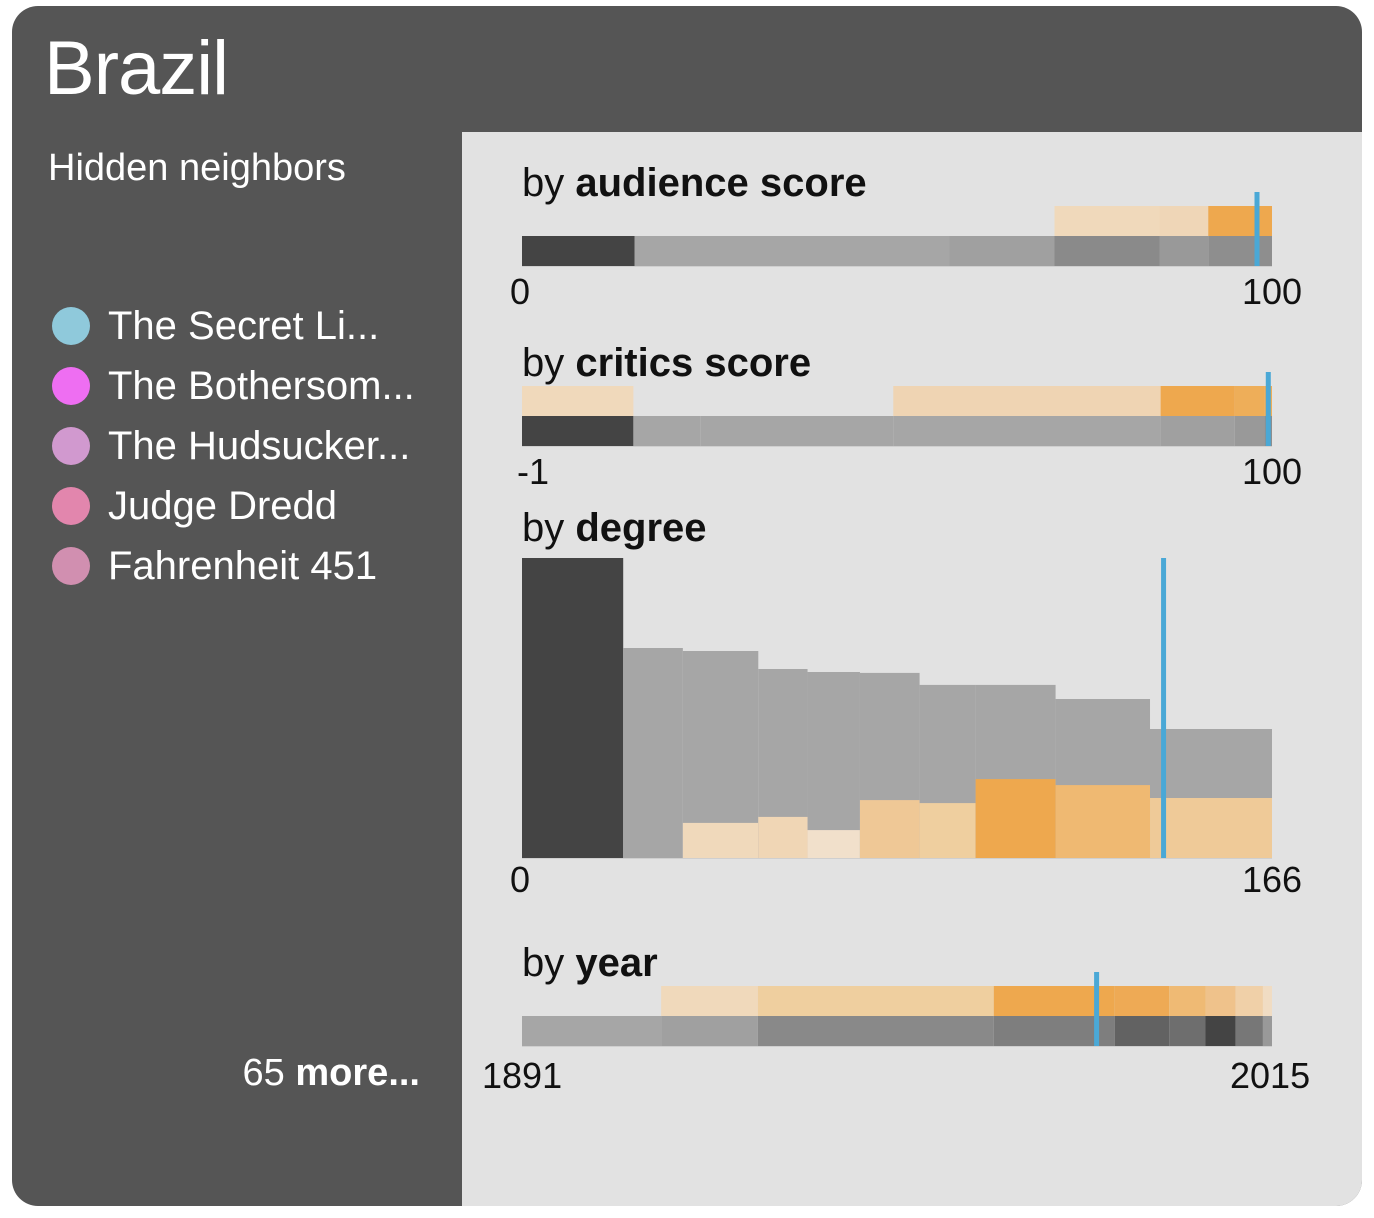  Describe the element at coordinates (721, 183) in the screenshot. I see `audience-metric: audience score` at that location.